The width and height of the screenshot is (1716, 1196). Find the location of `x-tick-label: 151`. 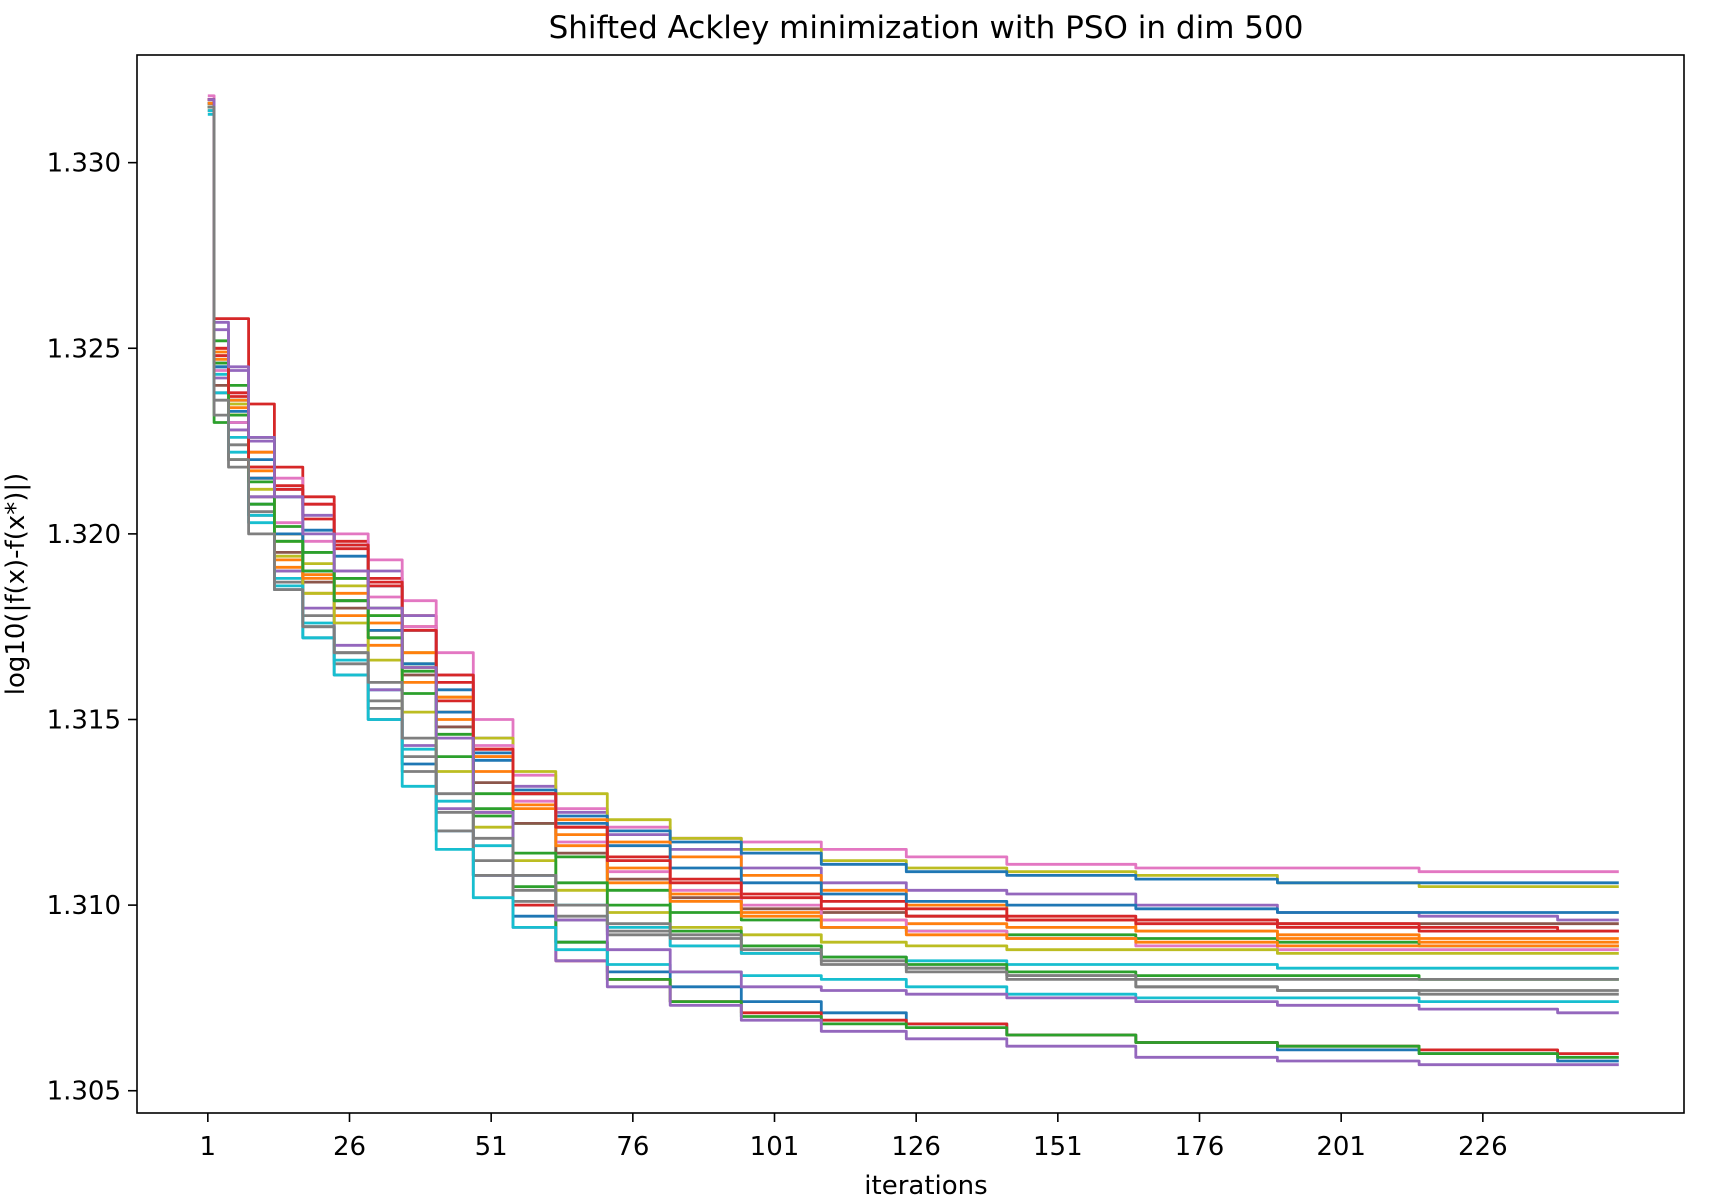

x-tick-label: 151 is located at coordinates (1058, 1147).